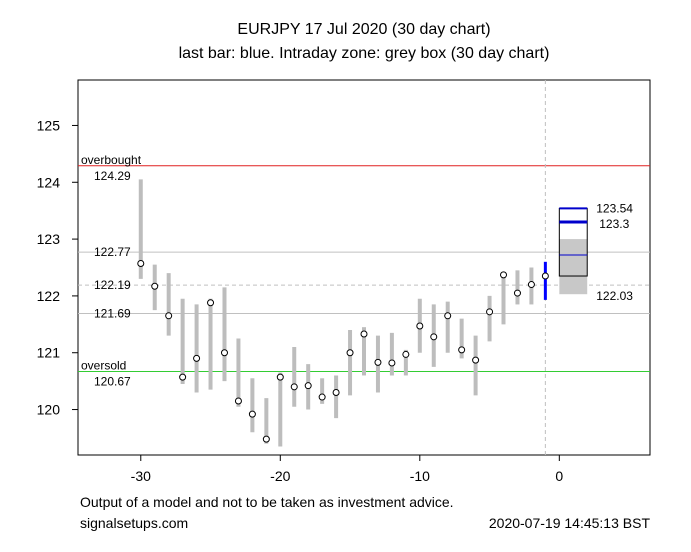 This screenshot has height=552, width=691. I want to click on level-name: oversold, so click(103, 365).